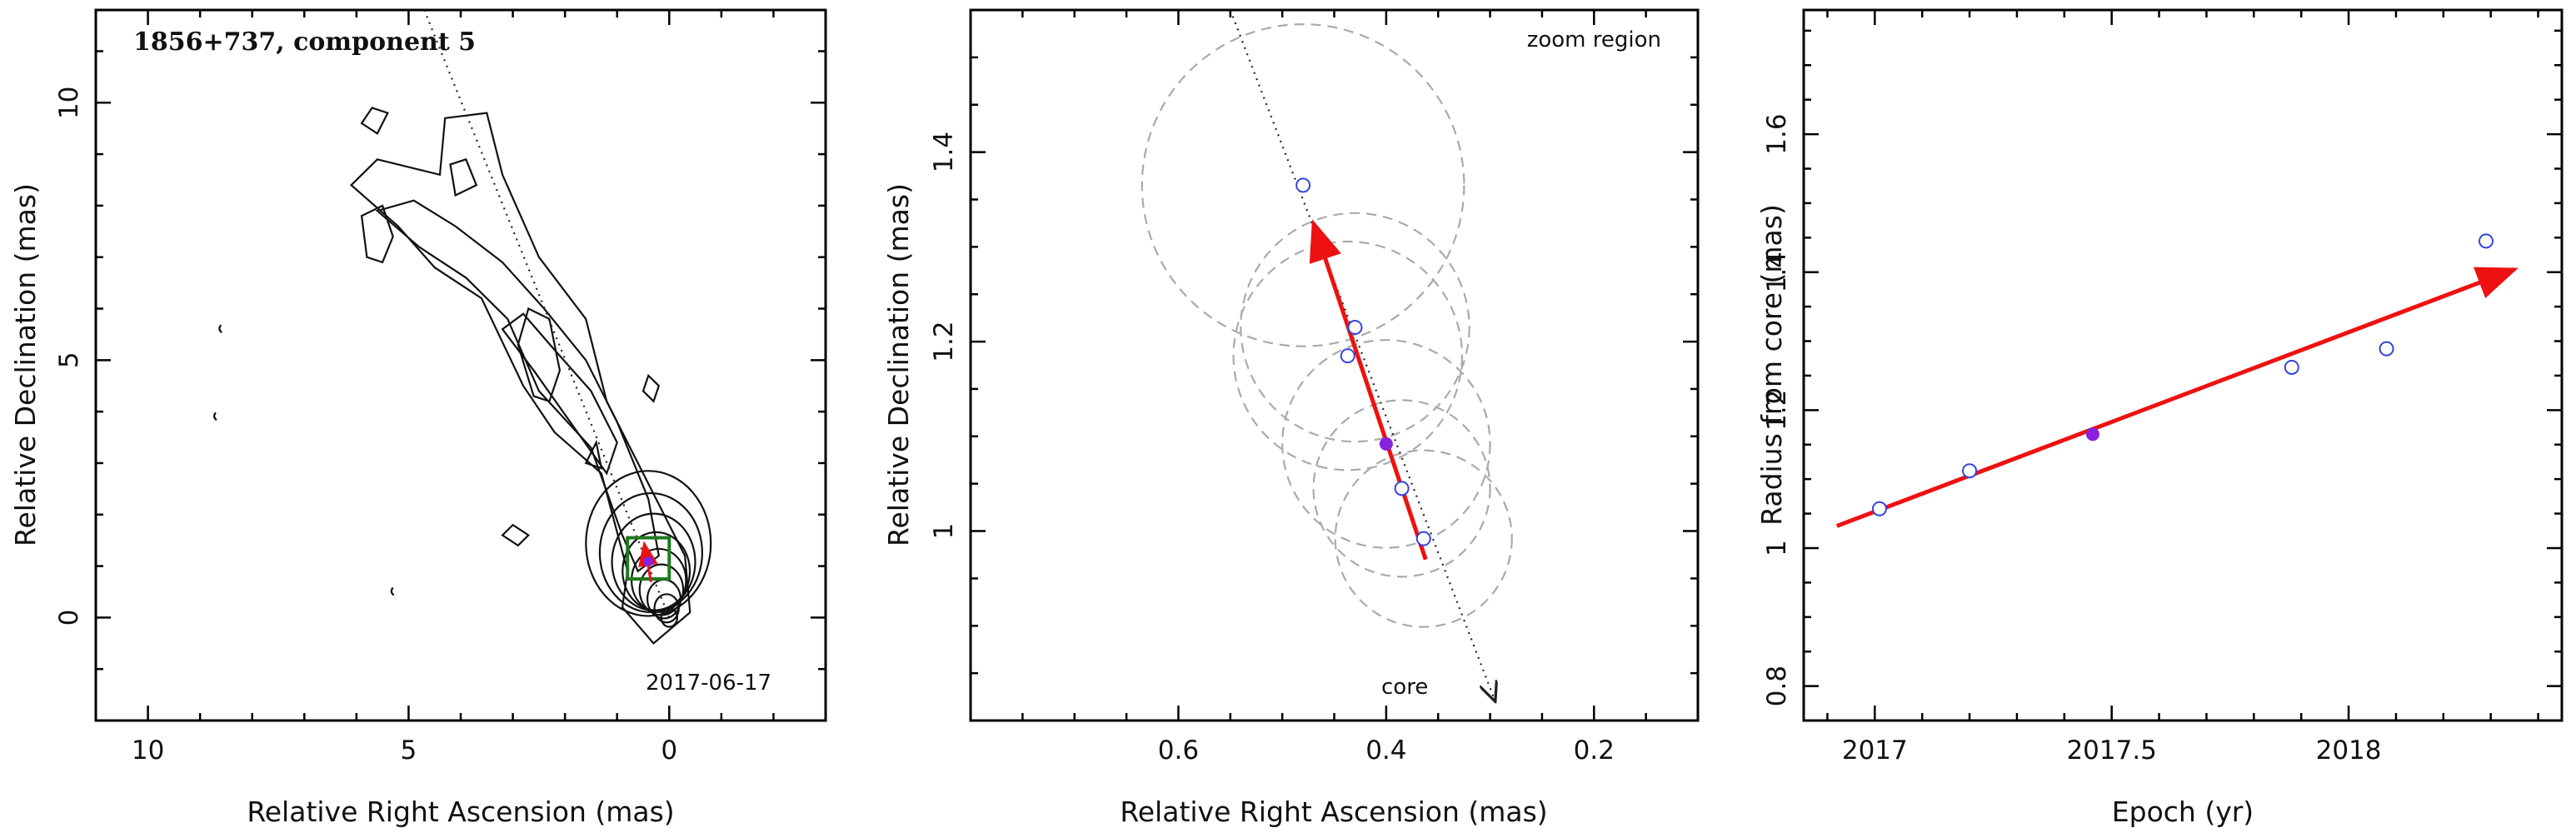 Image resolution: width=2576 pixels, height=833 pixels. What do you see at coordinates (69, 360) in the screenshot?
I see `y-tick-label: 5` at bounding box center [69, 360].